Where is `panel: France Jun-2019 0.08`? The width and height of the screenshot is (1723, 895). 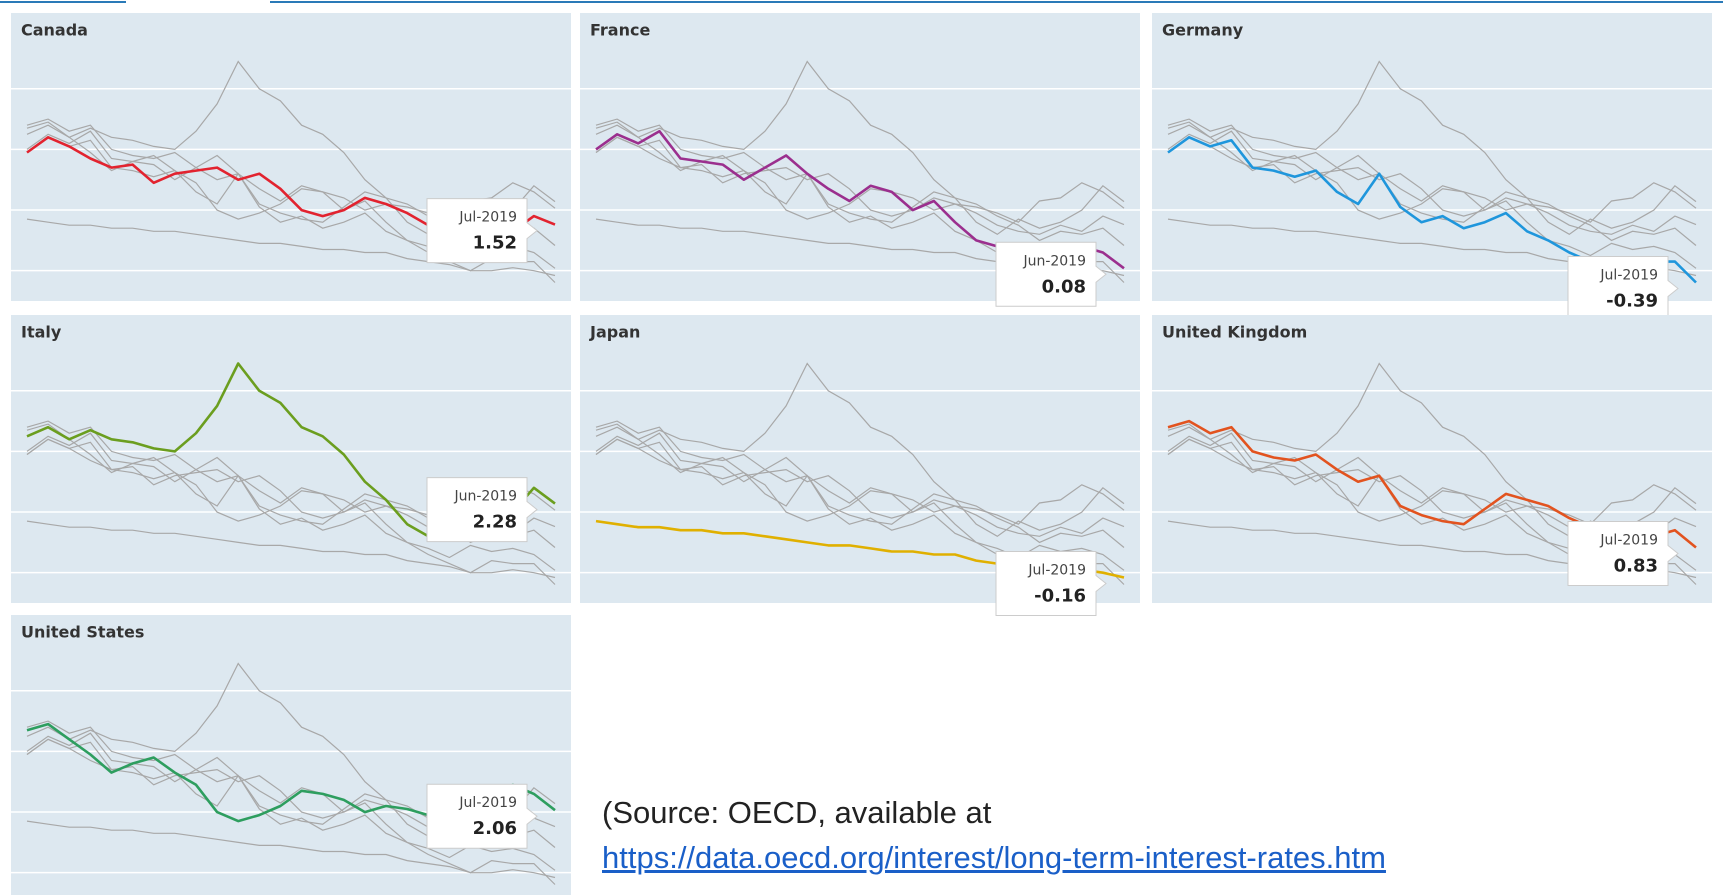
panel: France Jun-2019 0.08 is located at coordinates (860, 160).